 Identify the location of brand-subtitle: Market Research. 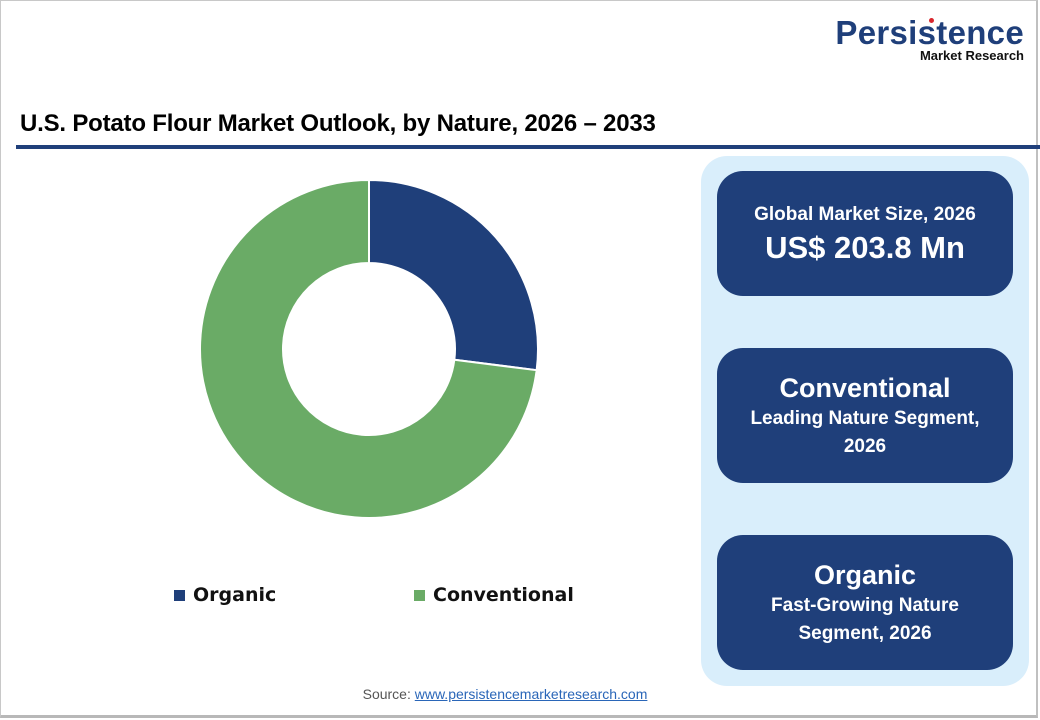
(971, 55).